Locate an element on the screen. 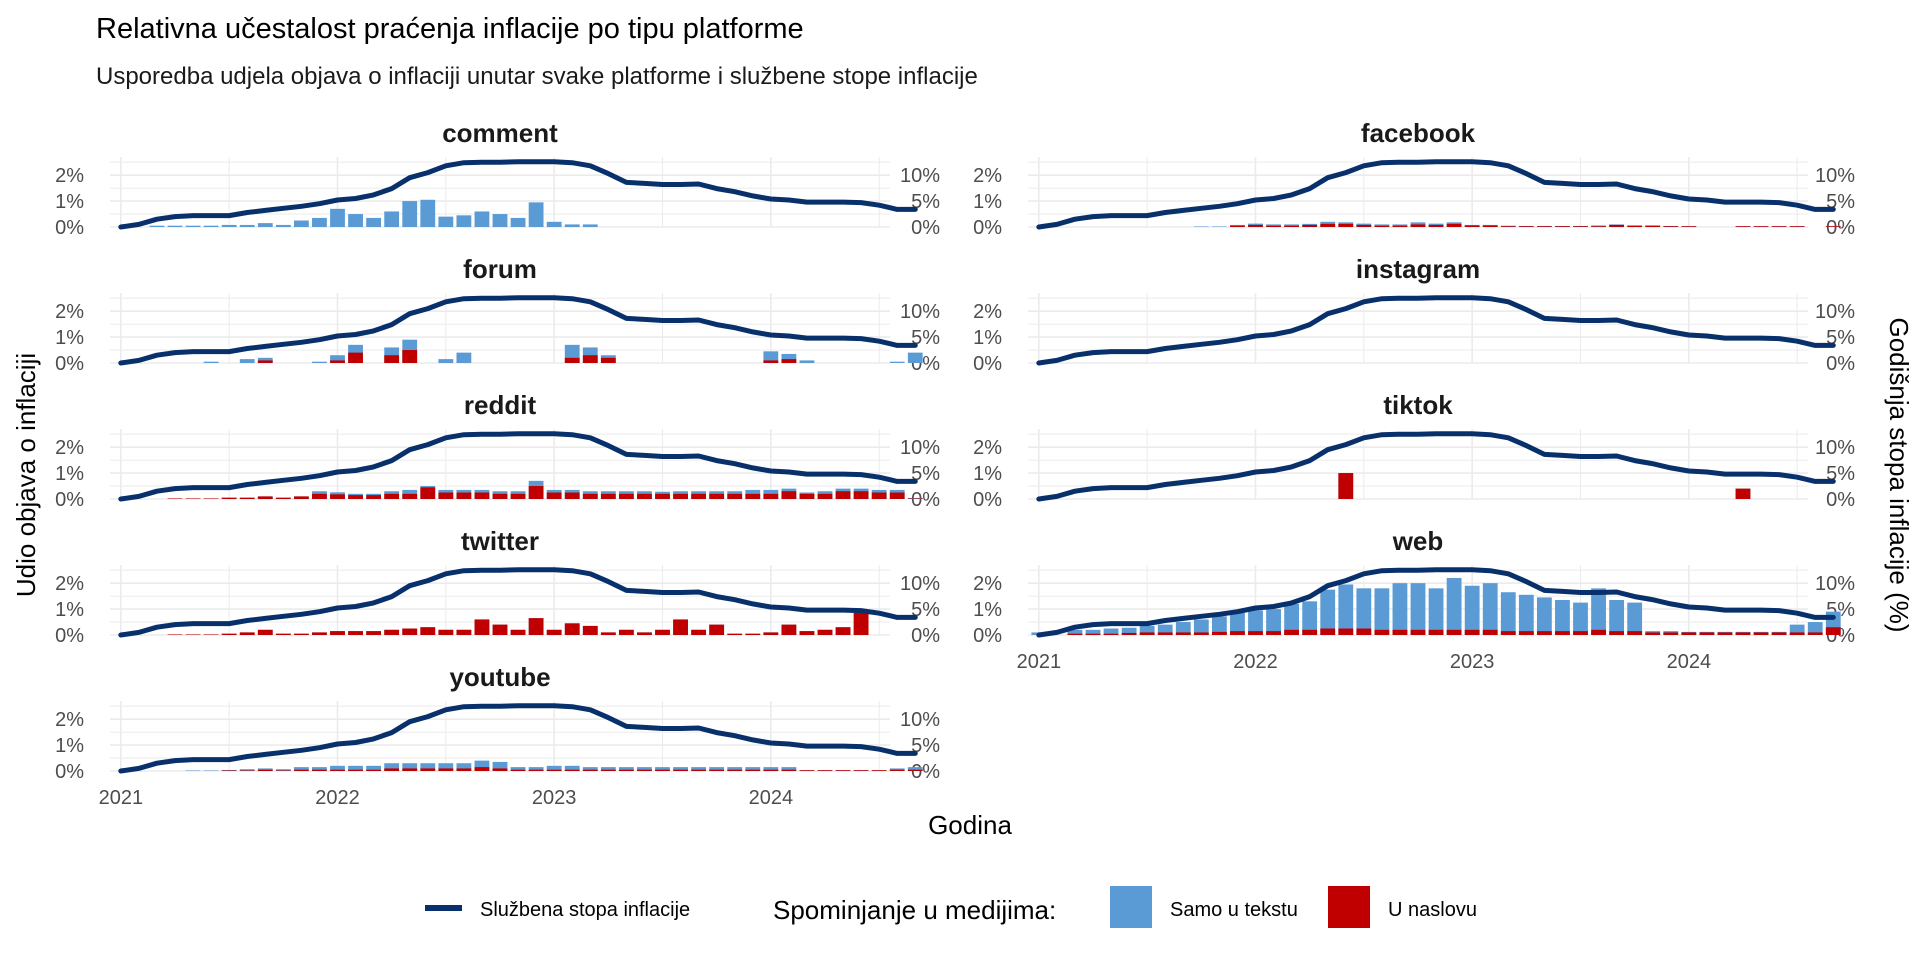 Image resolution: width=1920 pixels, height=960 pixels. facet-title: twitter is located at coordinates (500, 541).